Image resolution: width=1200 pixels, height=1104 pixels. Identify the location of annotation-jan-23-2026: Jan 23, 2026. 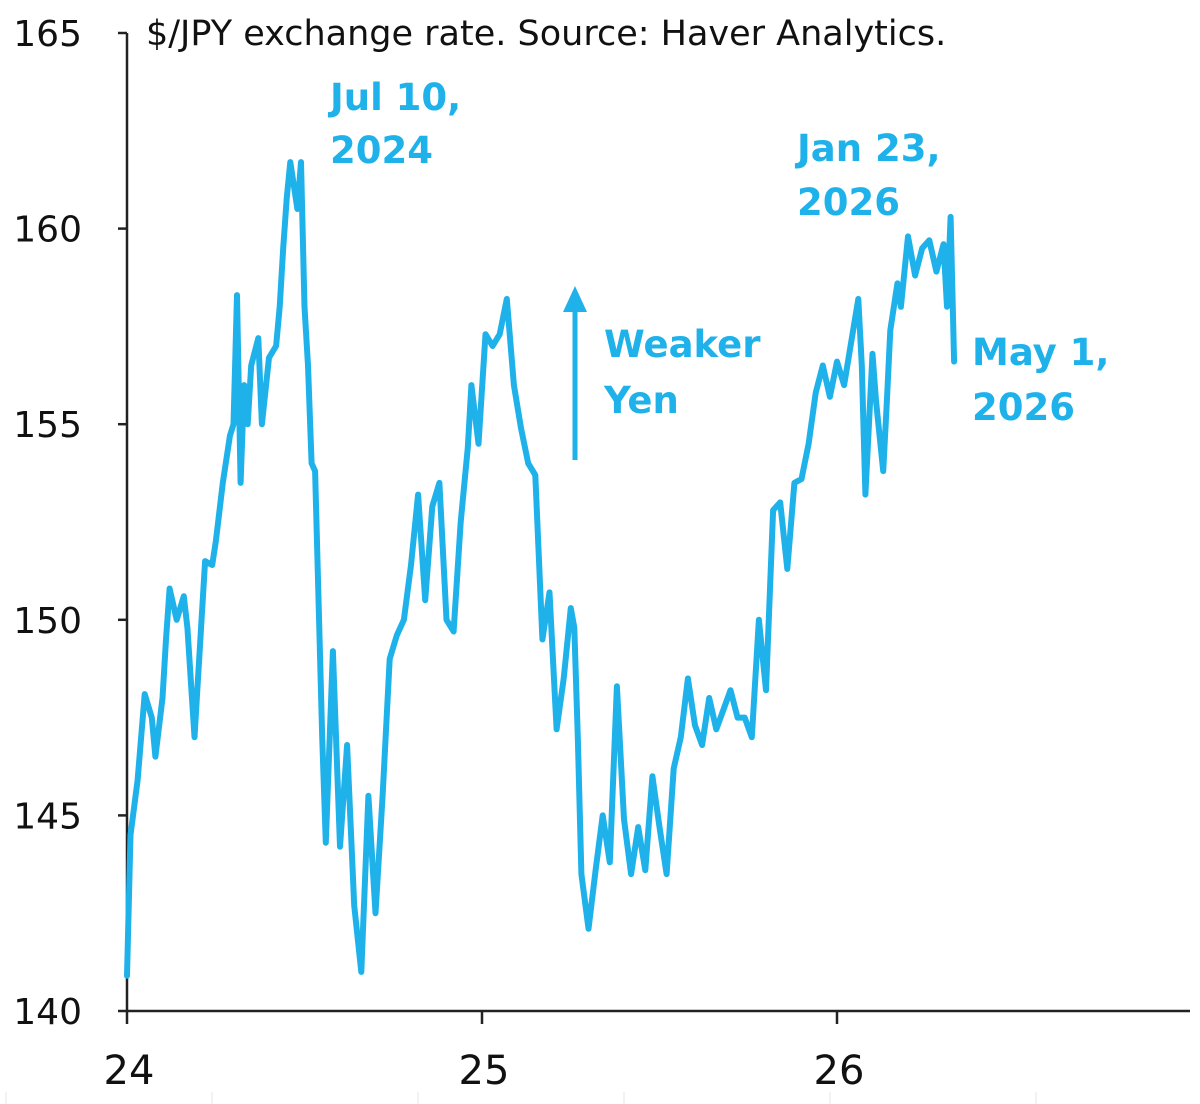
(867, 175).